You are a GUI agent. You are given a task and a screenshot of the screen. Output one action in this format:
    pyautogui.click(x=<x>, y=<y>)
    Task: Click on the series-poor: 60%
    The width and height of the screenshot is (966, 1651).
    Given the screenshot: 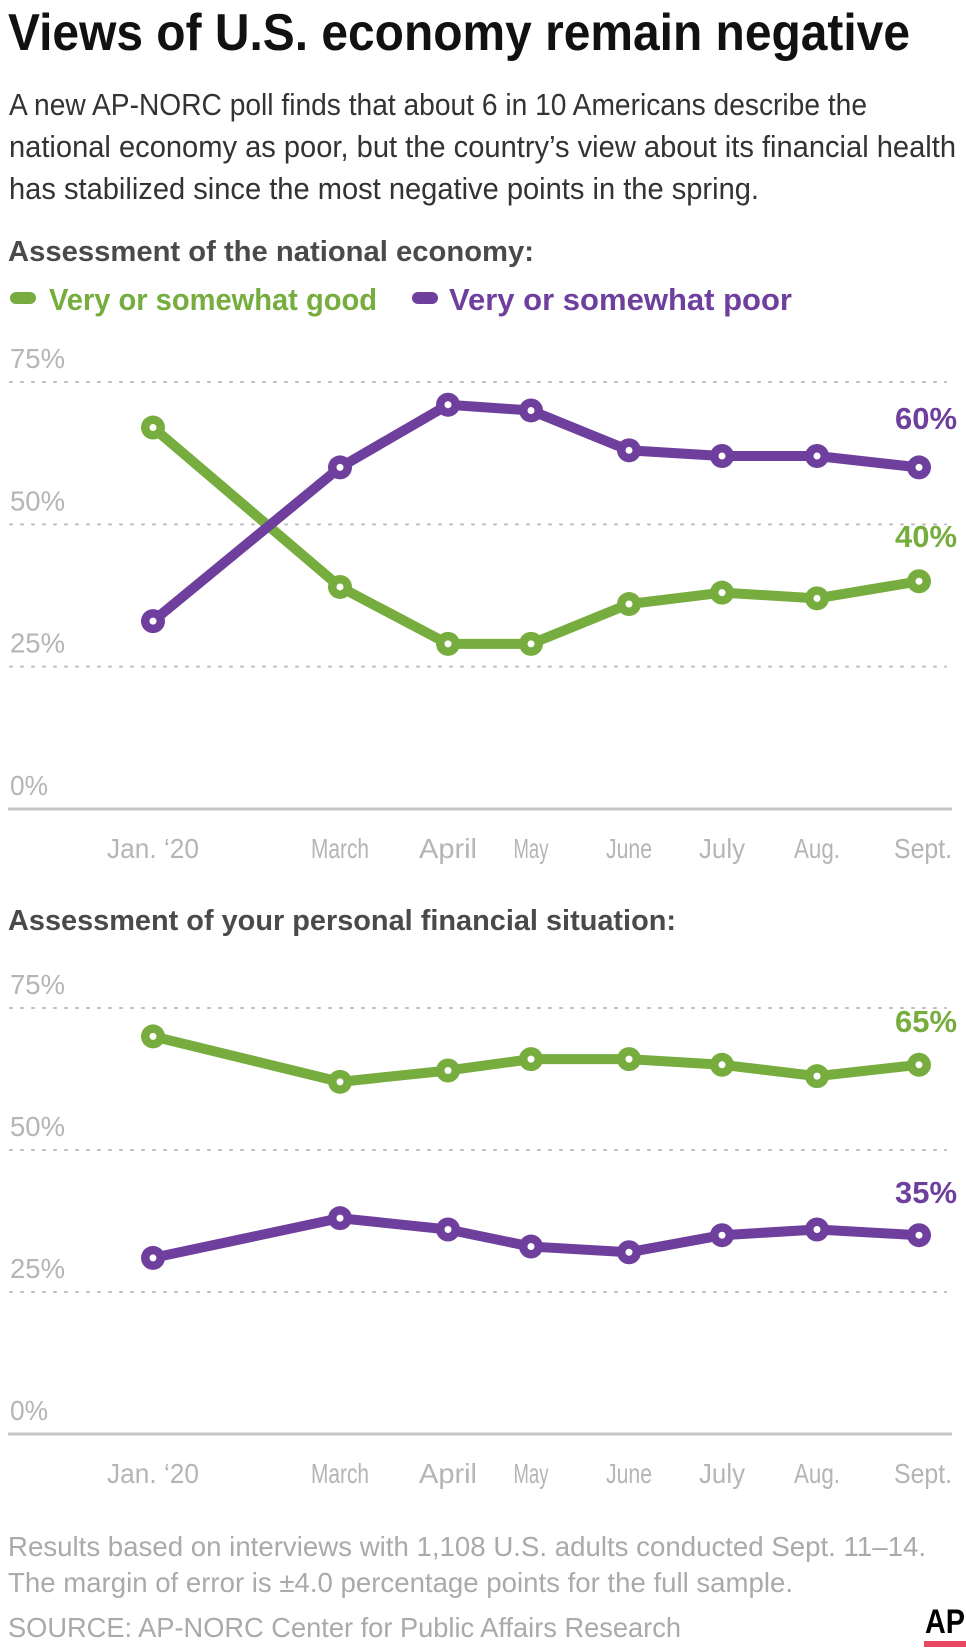 What is the action you would take?
    pyautogui.click(x=549, y=513)
    